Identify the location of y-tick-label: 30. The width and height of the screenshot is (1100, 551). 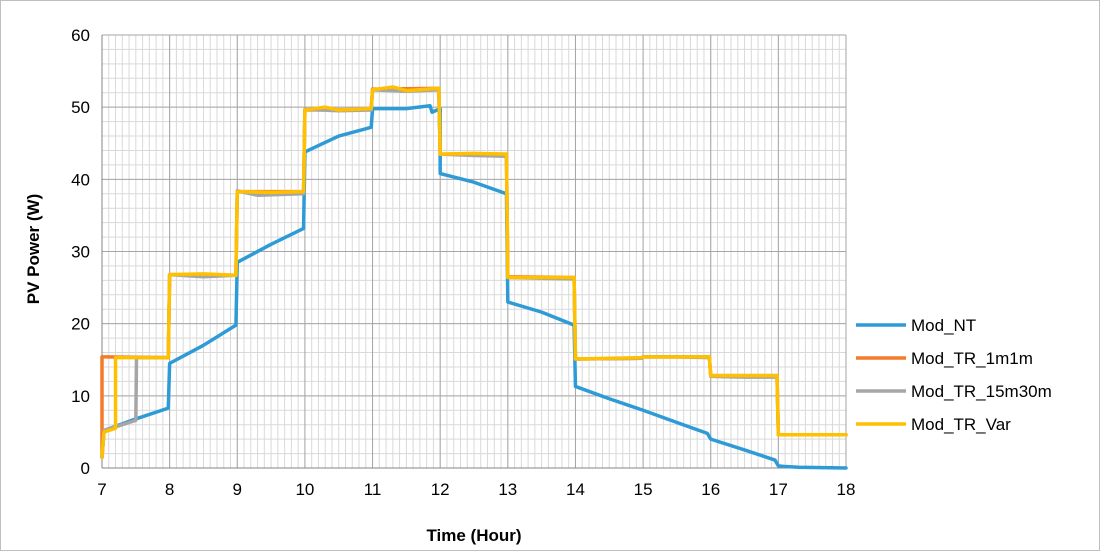
(80, 252).